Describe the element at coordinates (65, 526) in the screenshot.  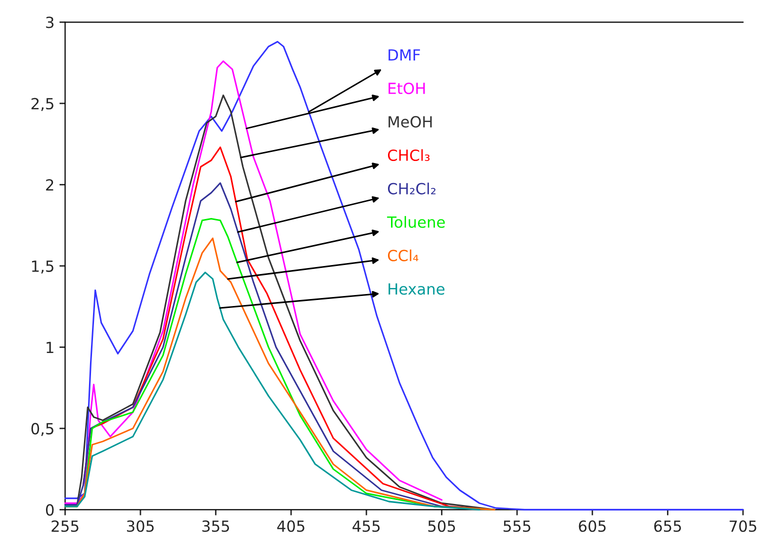
I see `x-tick-label: 255` at that location.